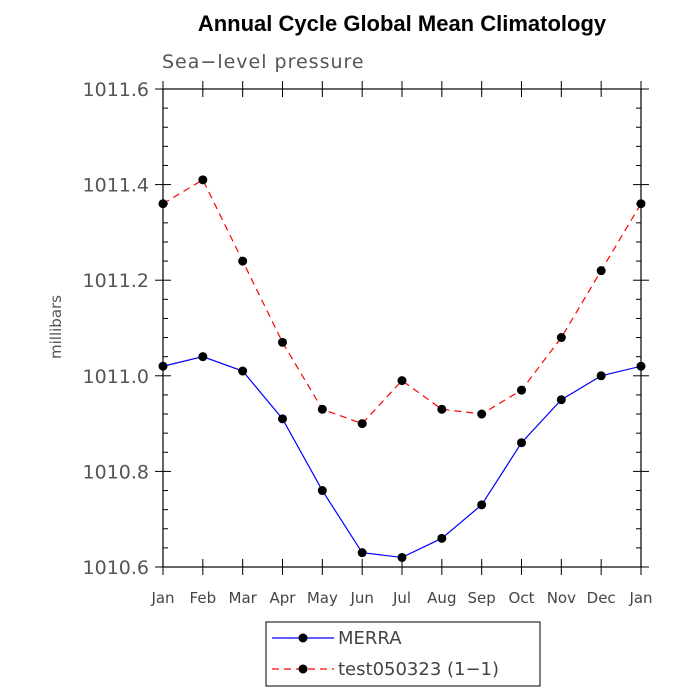  I want to click on x-tick-label: Aug, so click(441, 598).